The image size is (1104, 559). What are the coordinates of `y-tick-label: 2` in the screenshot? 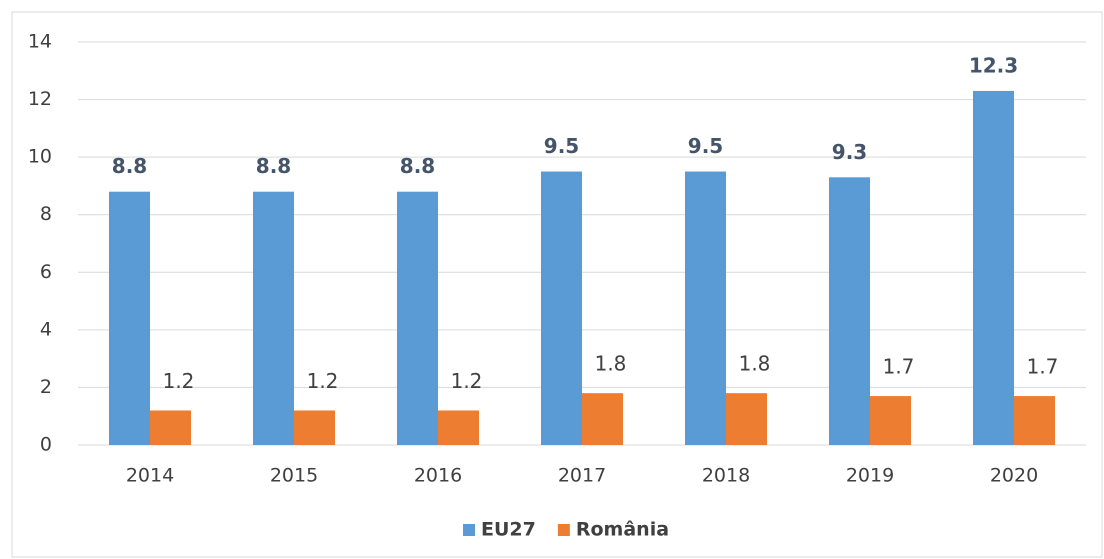 It's located at (46, 387).